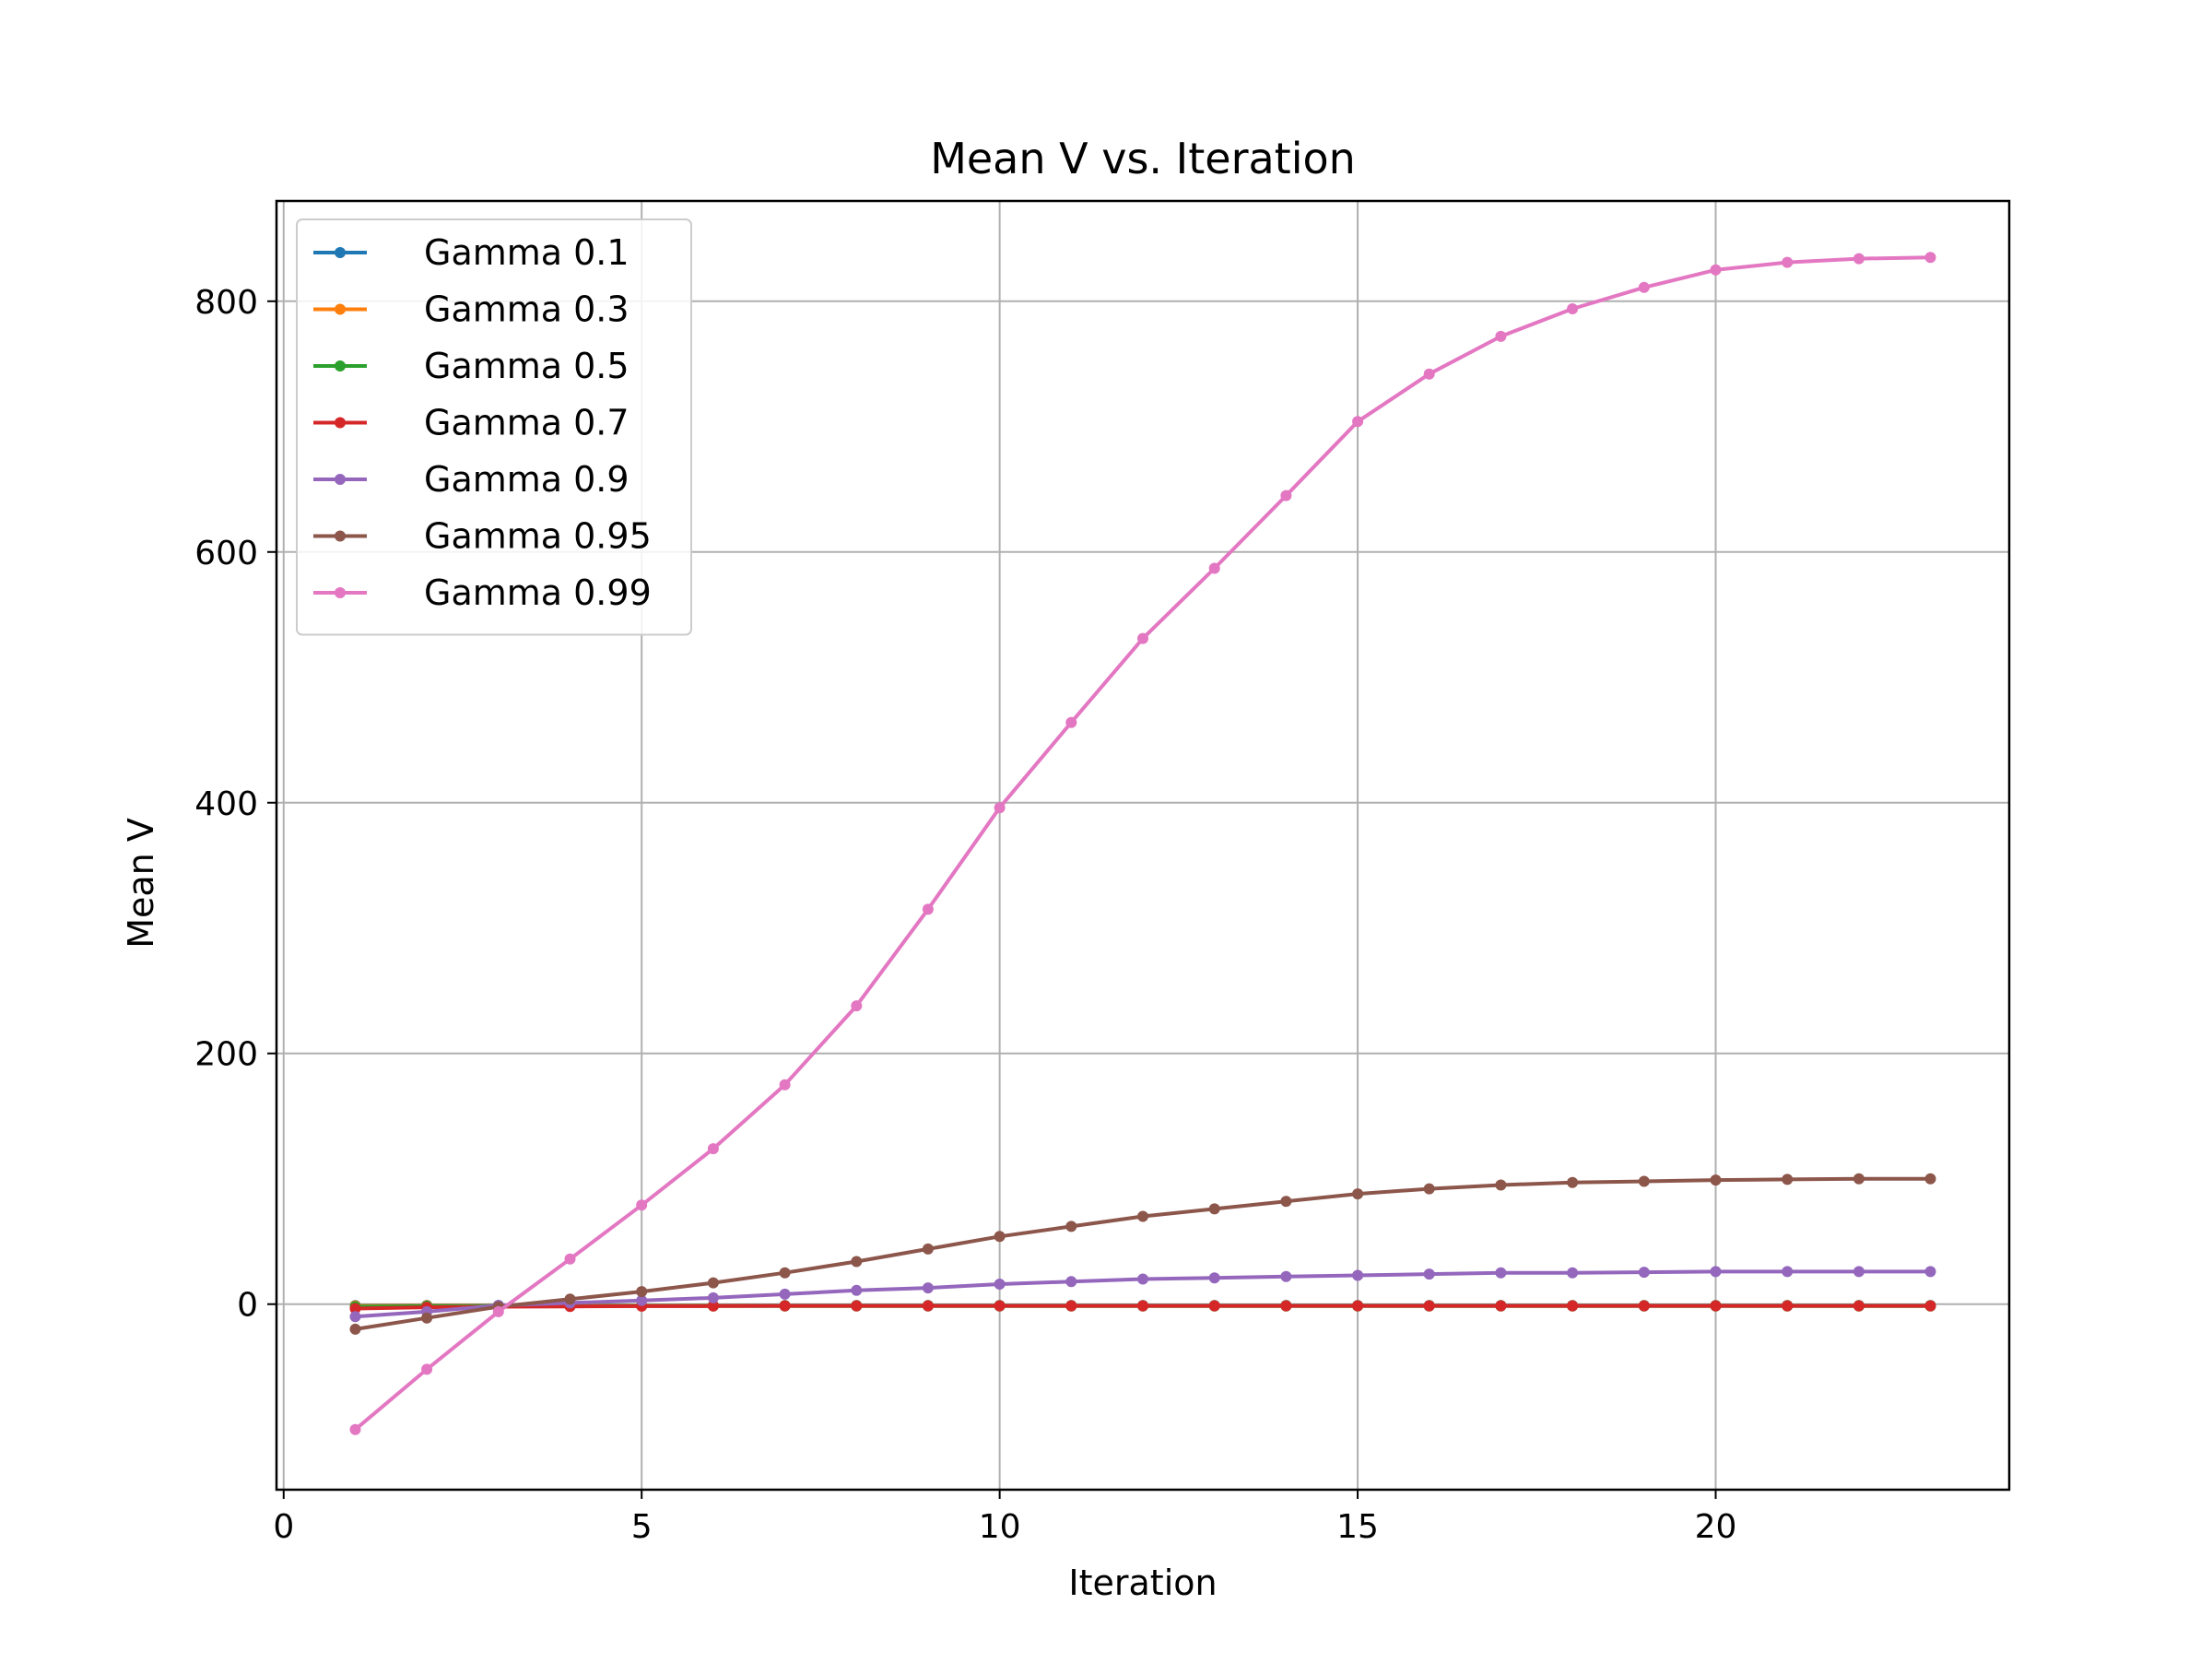 The width and height of the screenshot is (2212, 1663). I want to click on legend-label: Gamma 0.9, so click(526, 479).